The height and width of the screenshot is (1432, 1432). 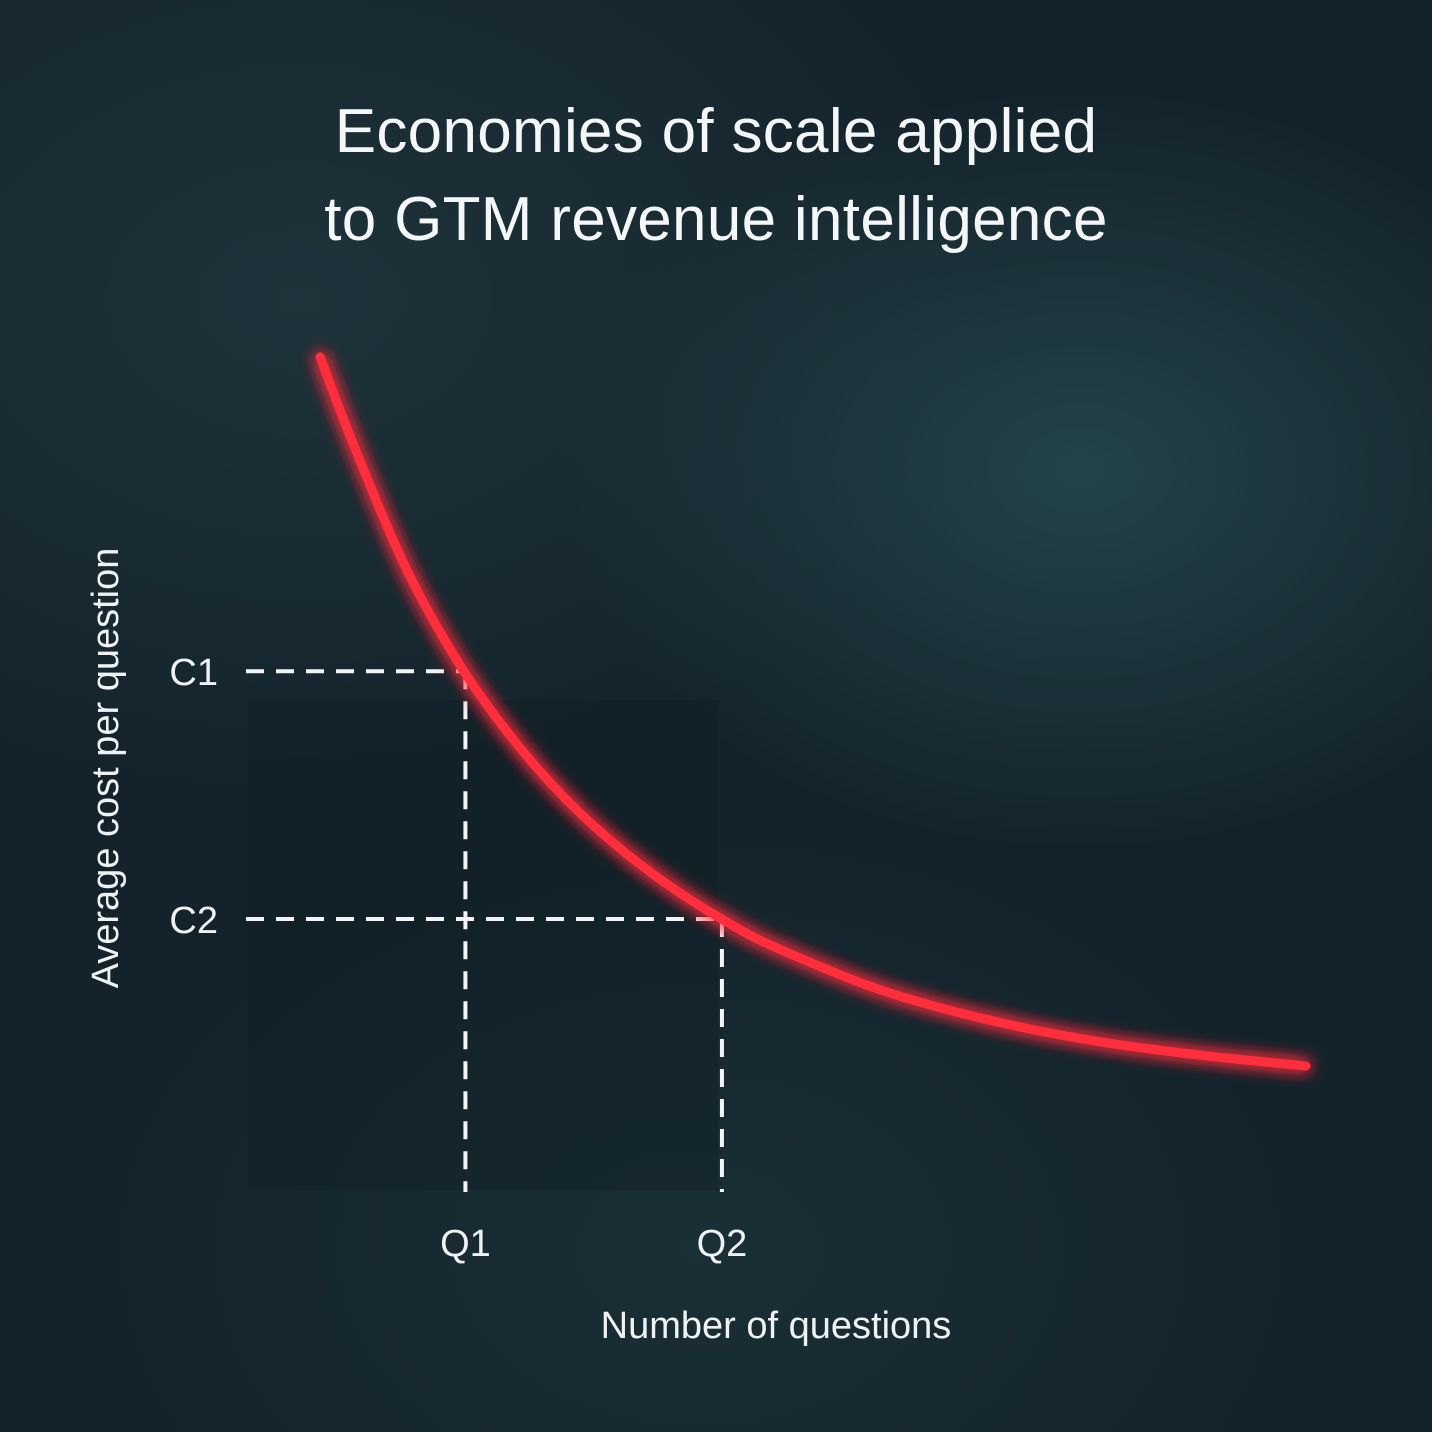 What do you see at coordinates (193, 921) in the screenshot?
I see `y-tick-label-C2: C2` at bounding box center [193, 921].